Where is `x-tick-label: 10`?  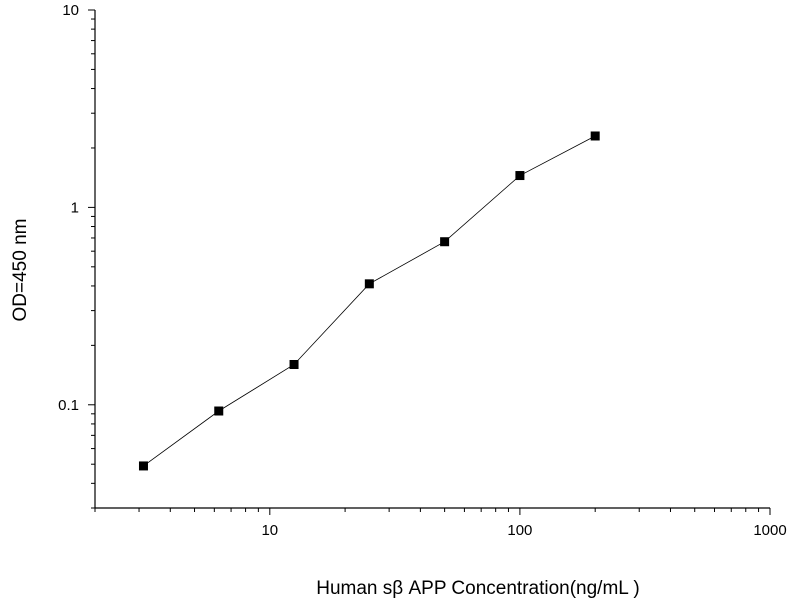
x-tick-label: 10 is located at coordinates (269, 530).